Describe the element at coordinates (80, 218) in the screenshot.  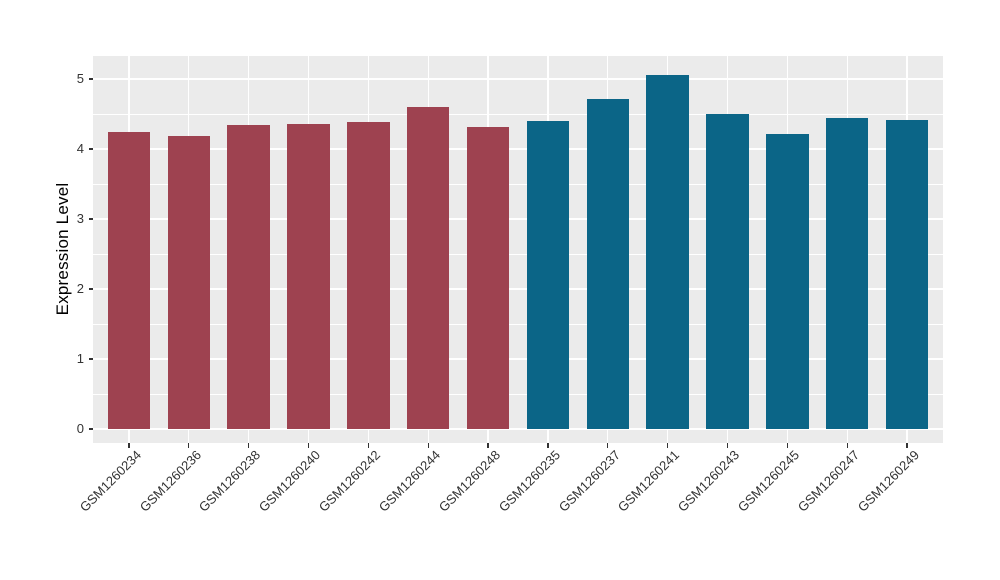
I see `y-tick-label: 3` at that location.